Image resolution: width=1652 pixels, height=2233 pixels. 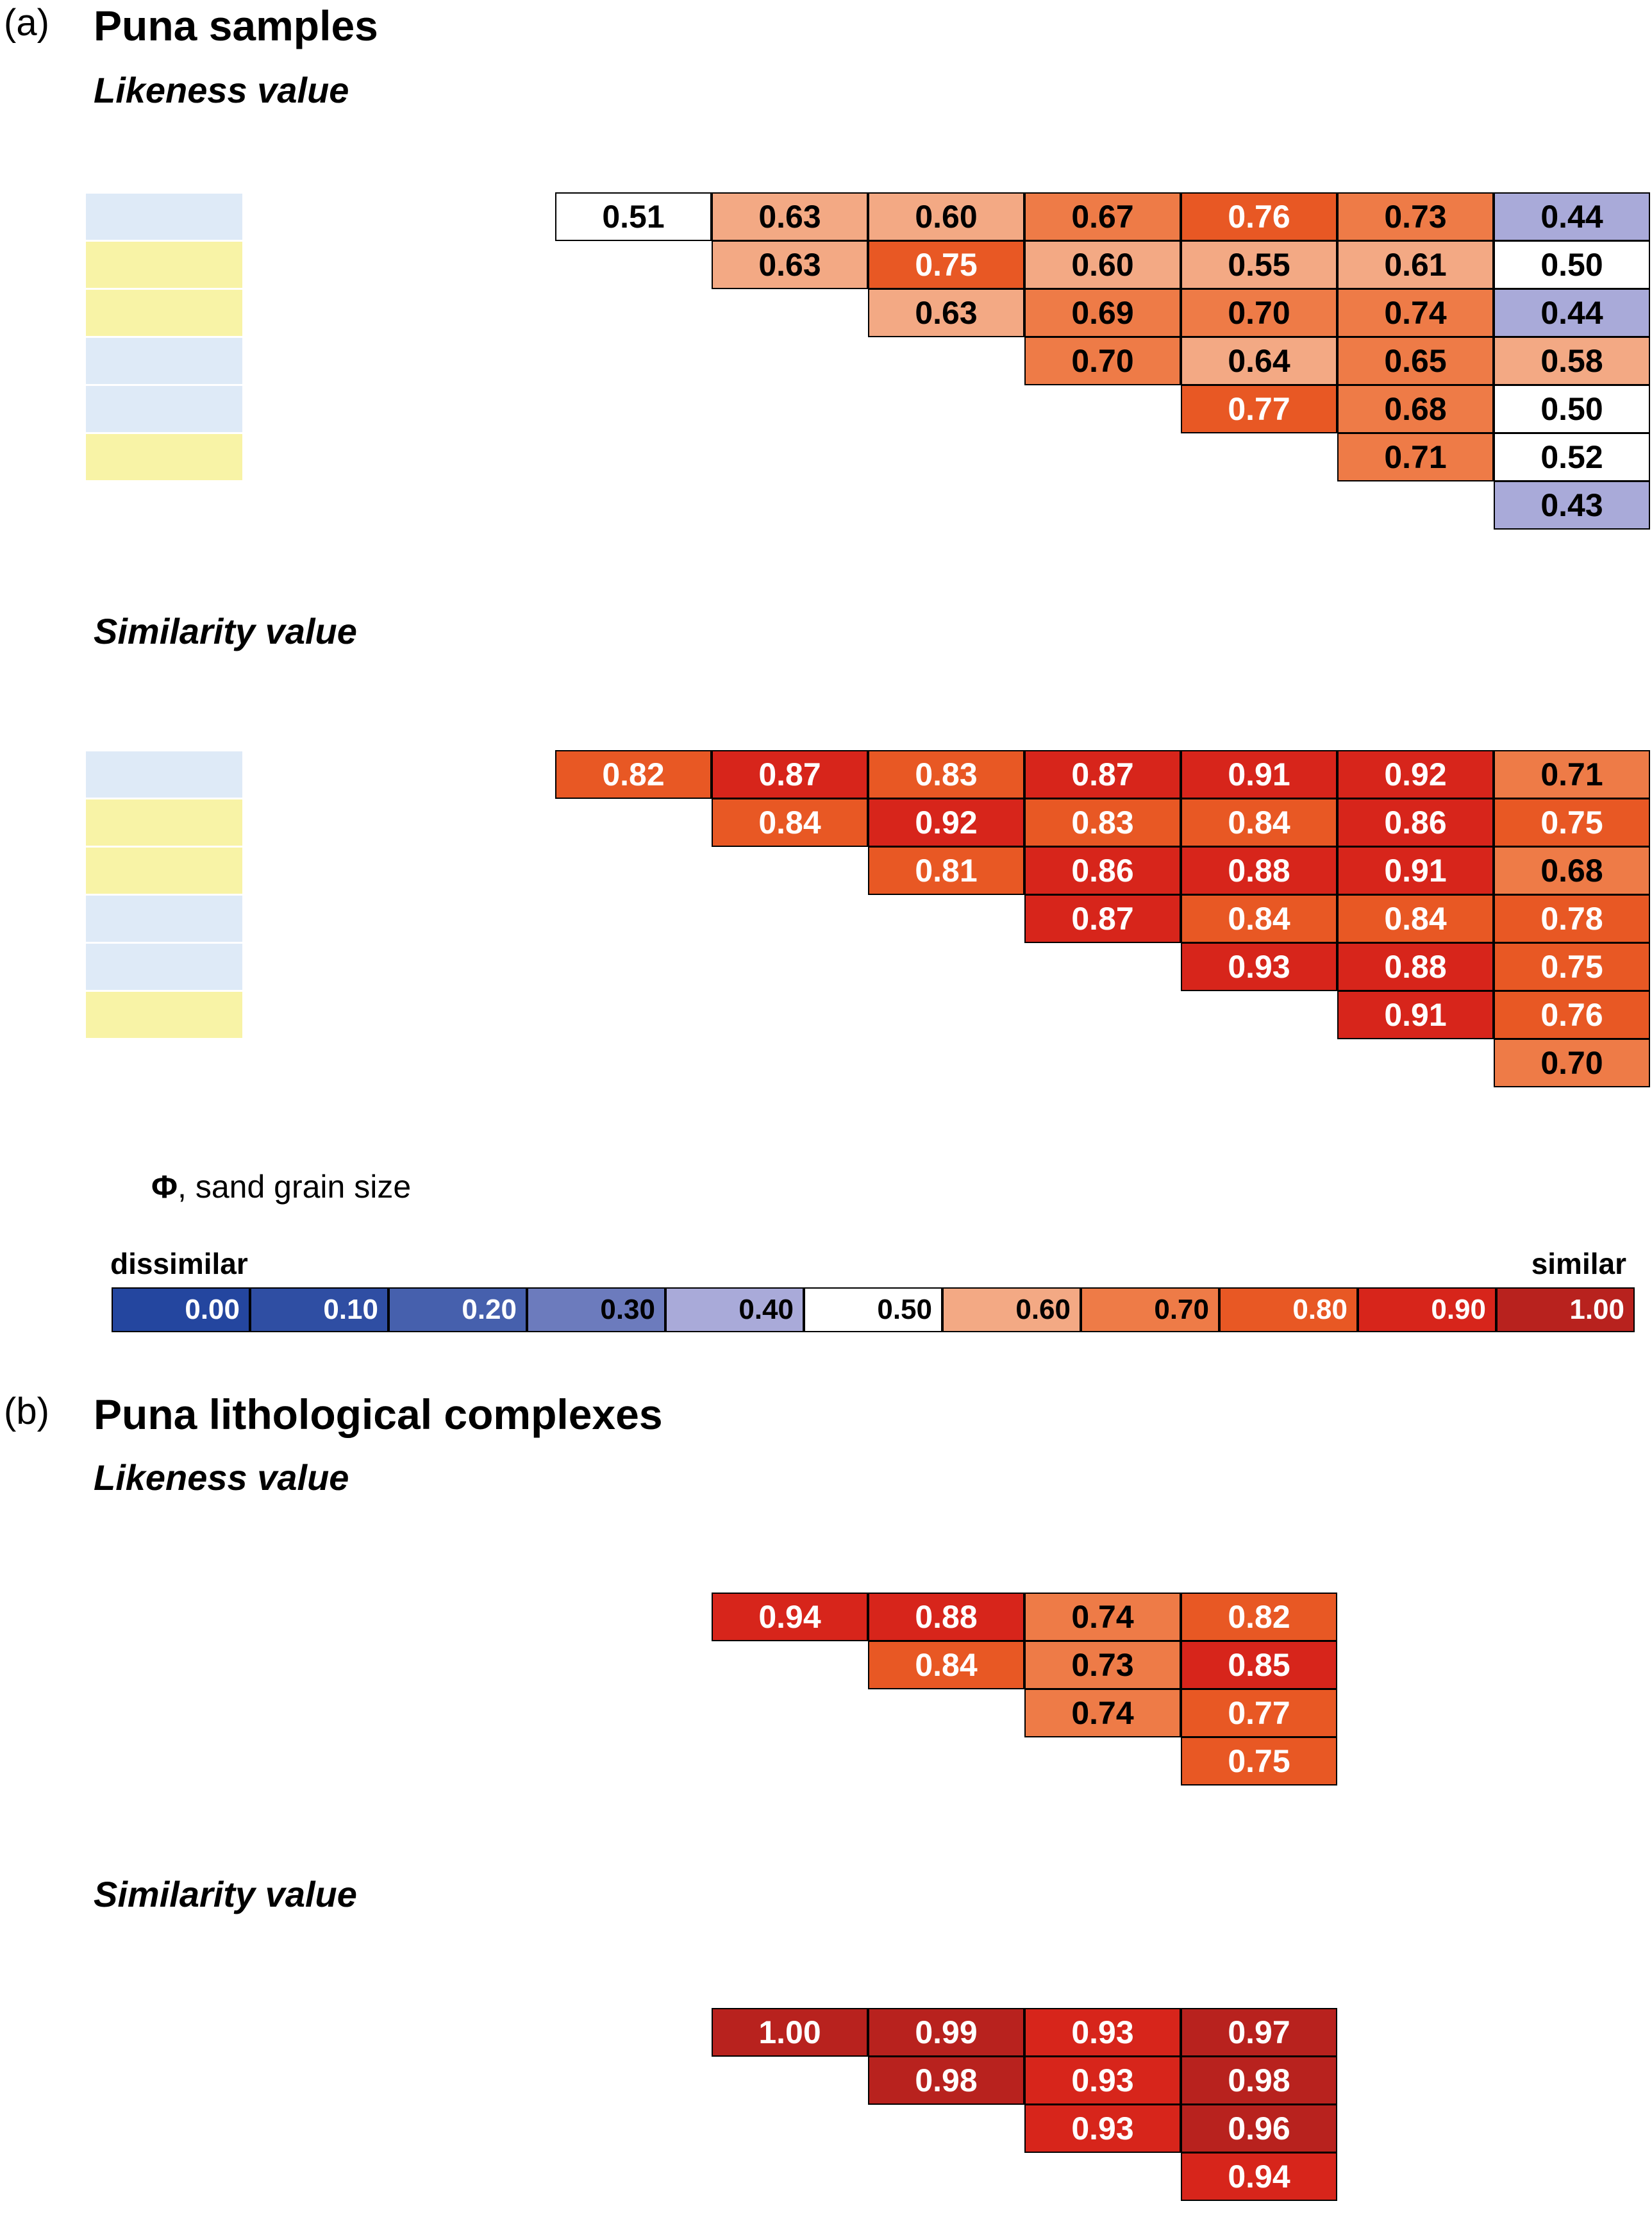 What do you see at coordinates (1011, 1309) in the screenshot?
I see `legend-swatch: 0.60` at bounding box center [1011, 1309].